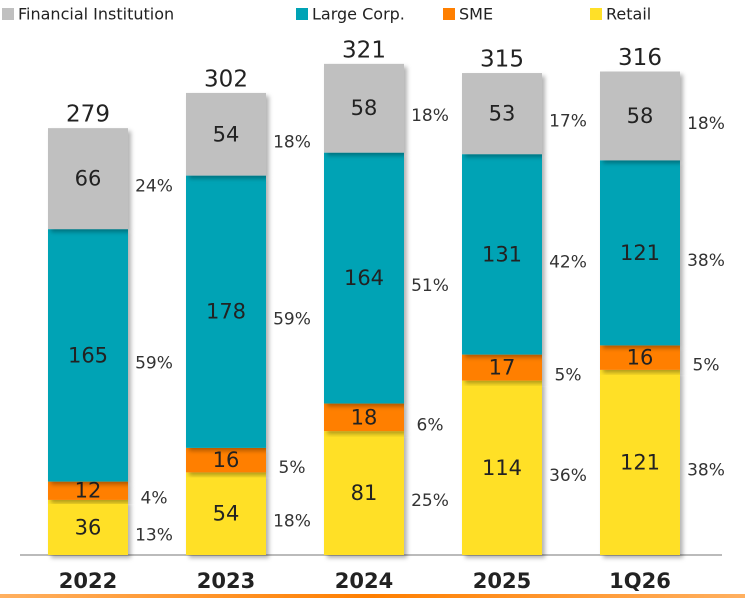  Describe the element at coordinates (226, 79) in the screenshot. I see `total-label: 302` at that location.